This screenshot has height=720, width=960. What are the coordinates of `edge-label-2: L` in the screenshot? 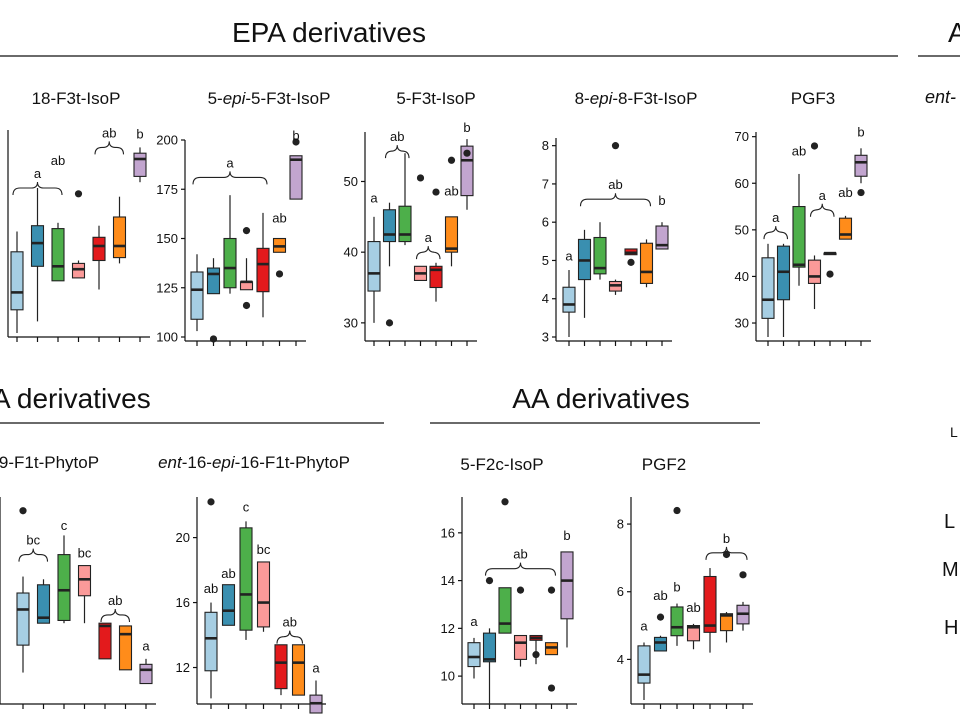 It's located at (954, 432).